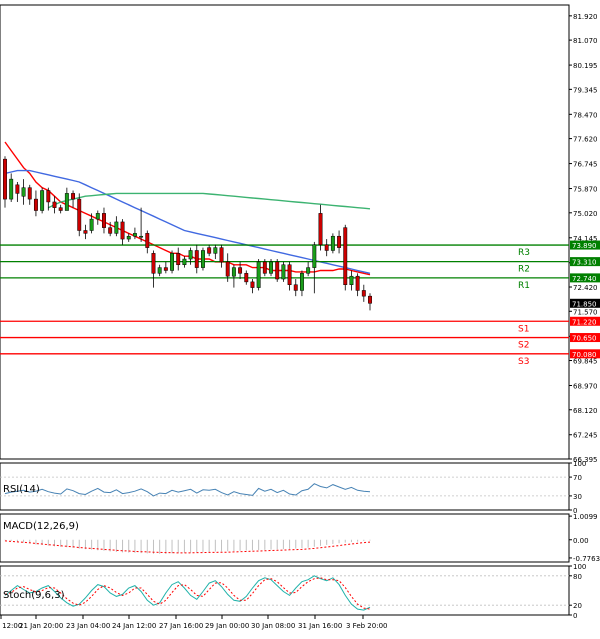  I want to click on x-tick-label: 23 Jan 04:00, so click(88, 626).